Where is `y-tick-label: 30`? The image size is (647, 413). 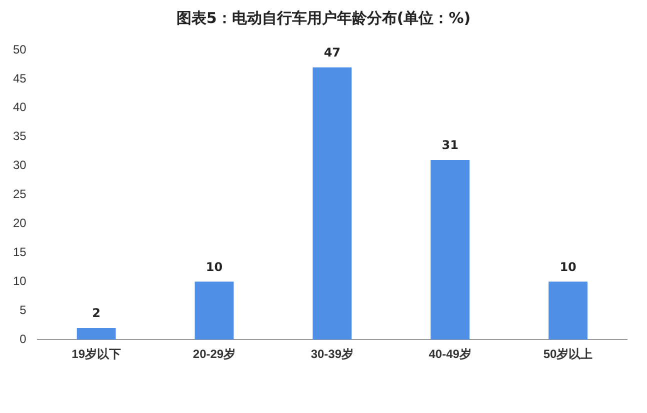 y-tick-label: 30 is located at coordinates (19, 165).